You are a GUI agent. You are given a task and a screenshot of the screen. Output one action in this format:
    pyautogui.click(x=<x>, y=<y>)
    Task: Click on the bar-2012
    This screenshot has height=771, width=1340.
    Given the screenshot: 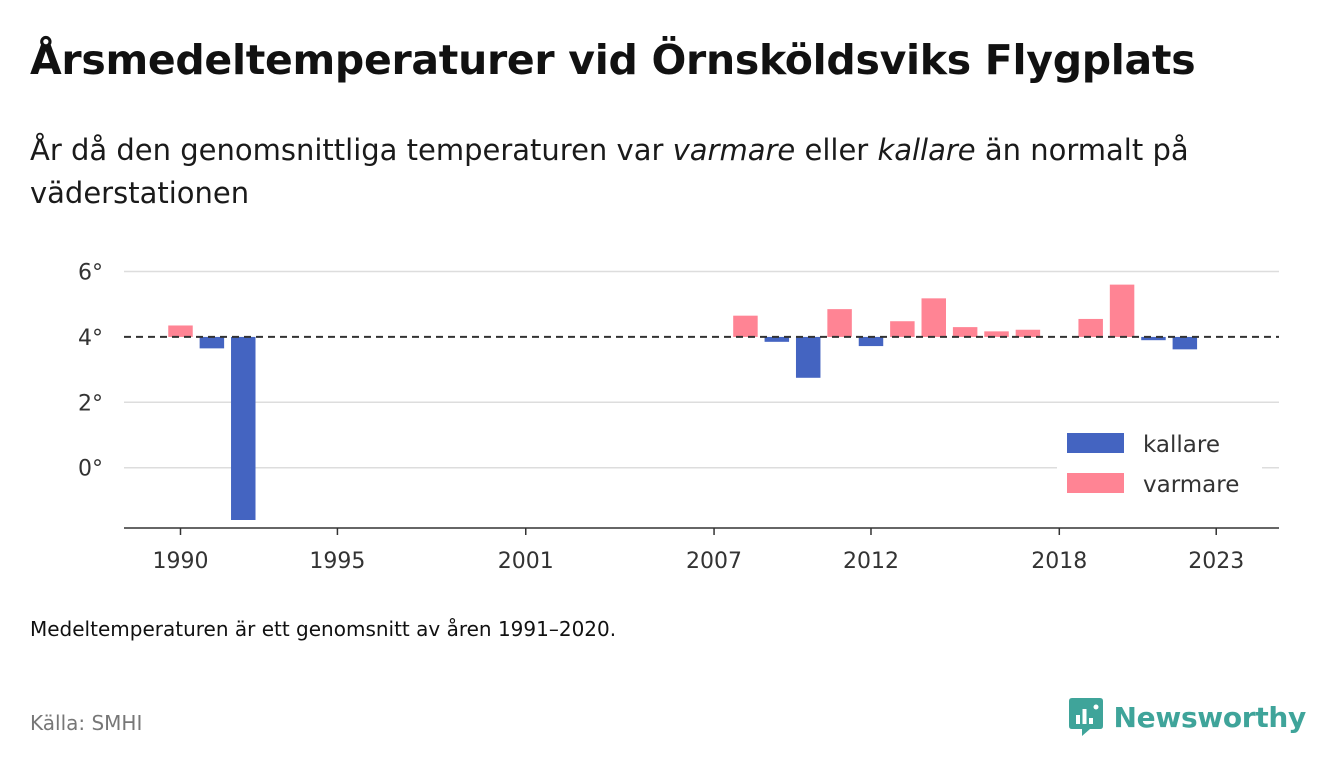 What is the action you would take?
    pyautogui.click(x=871, y=341)
    